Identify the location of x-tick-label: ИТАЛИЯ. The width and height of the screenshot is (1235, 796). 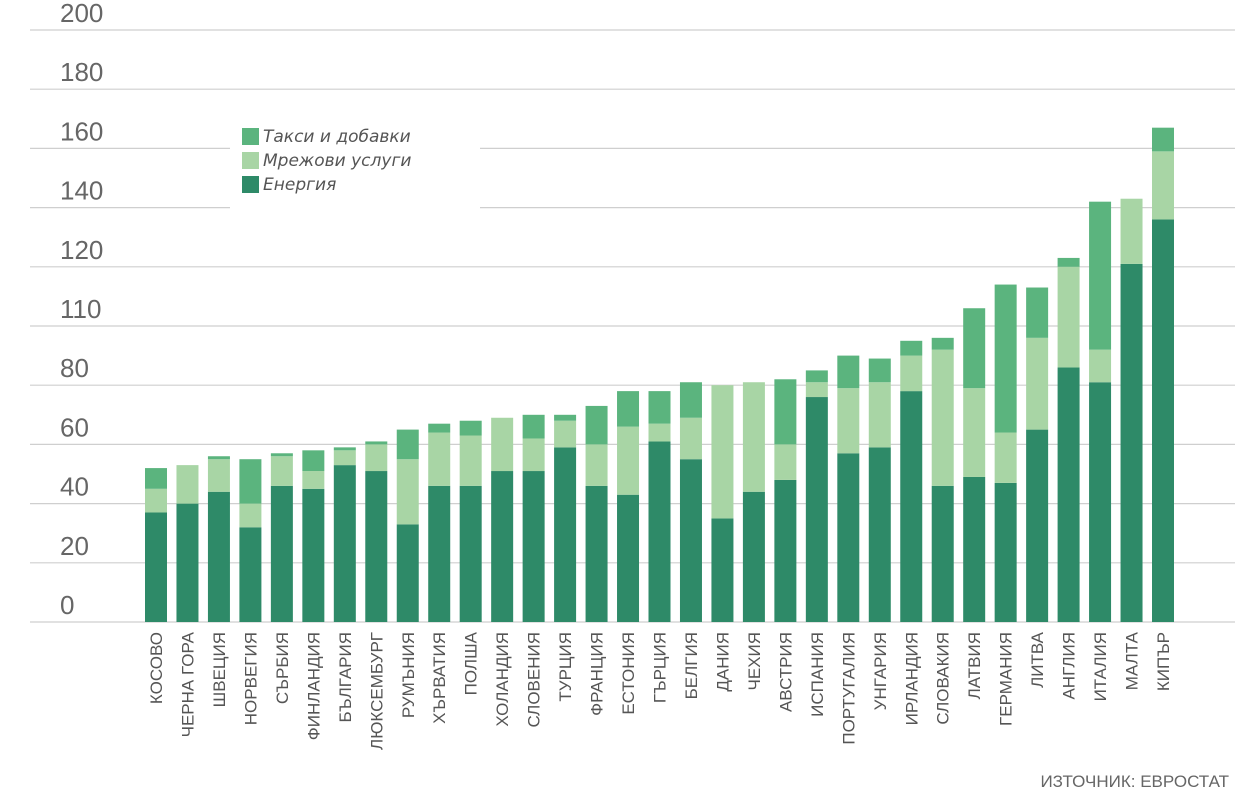
(1100, 666).